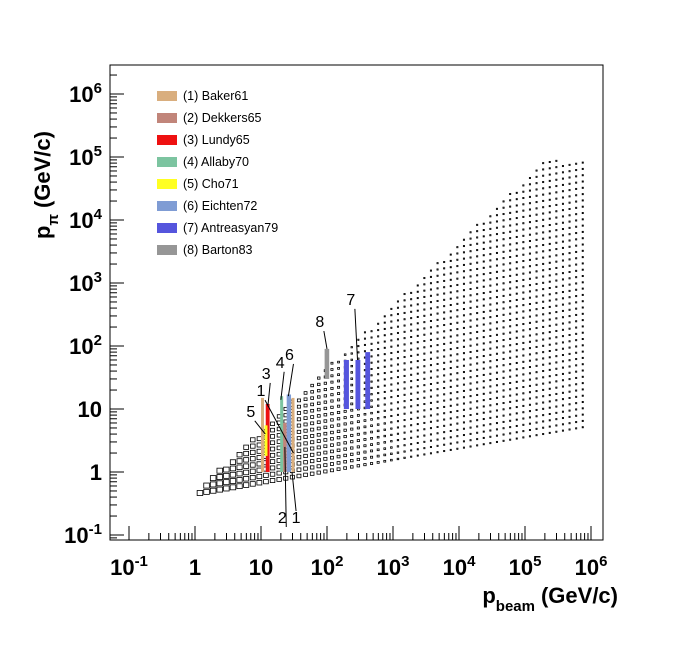 This screenshot has height=658, width=689. Describe the element at coordinates (98, 277) in the screenshot. I see `y-tick-label-exp: 3` at that location.